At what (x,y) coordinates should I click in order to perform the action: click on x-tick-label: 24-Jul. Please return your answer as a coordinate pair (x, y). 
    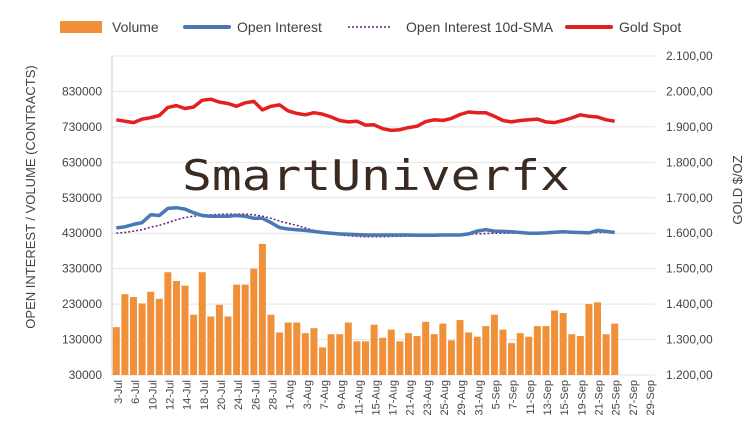
    Looking at the image, I should click on (239, 395).